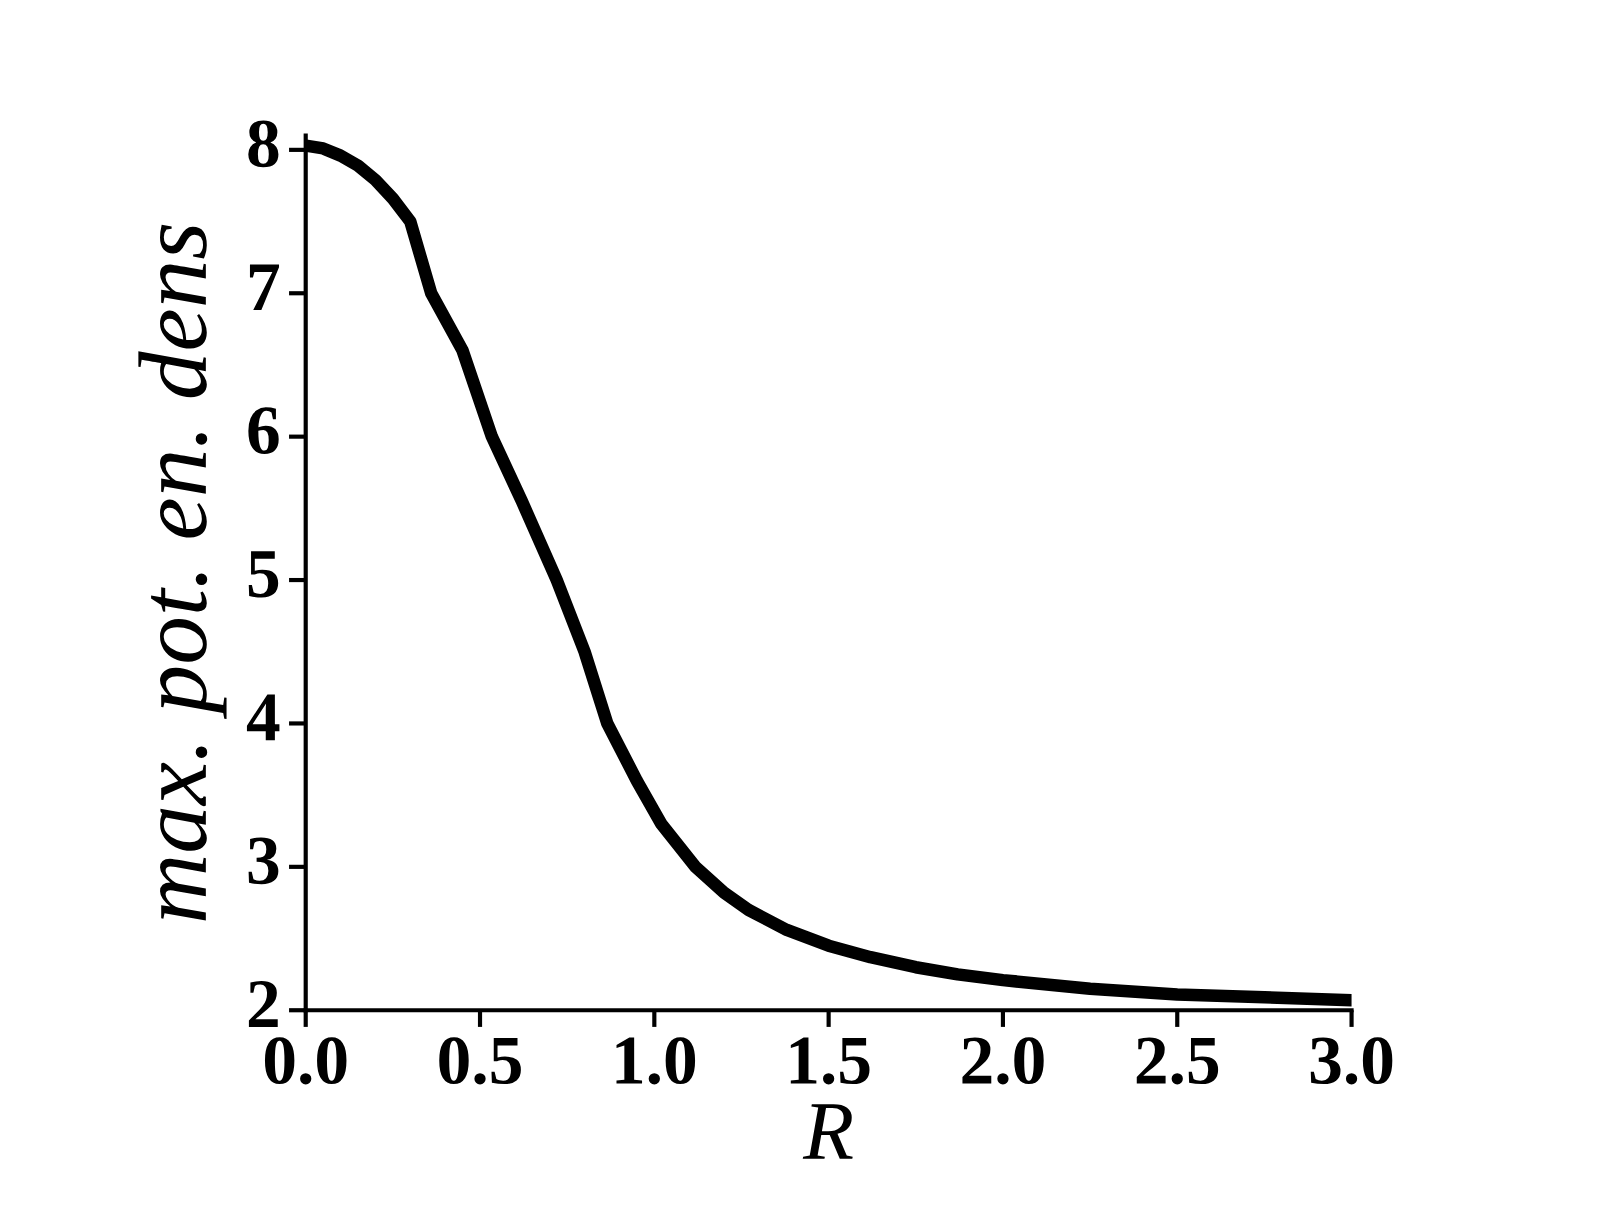  I want to click on x-axis-title: R, so click(827, 1131).